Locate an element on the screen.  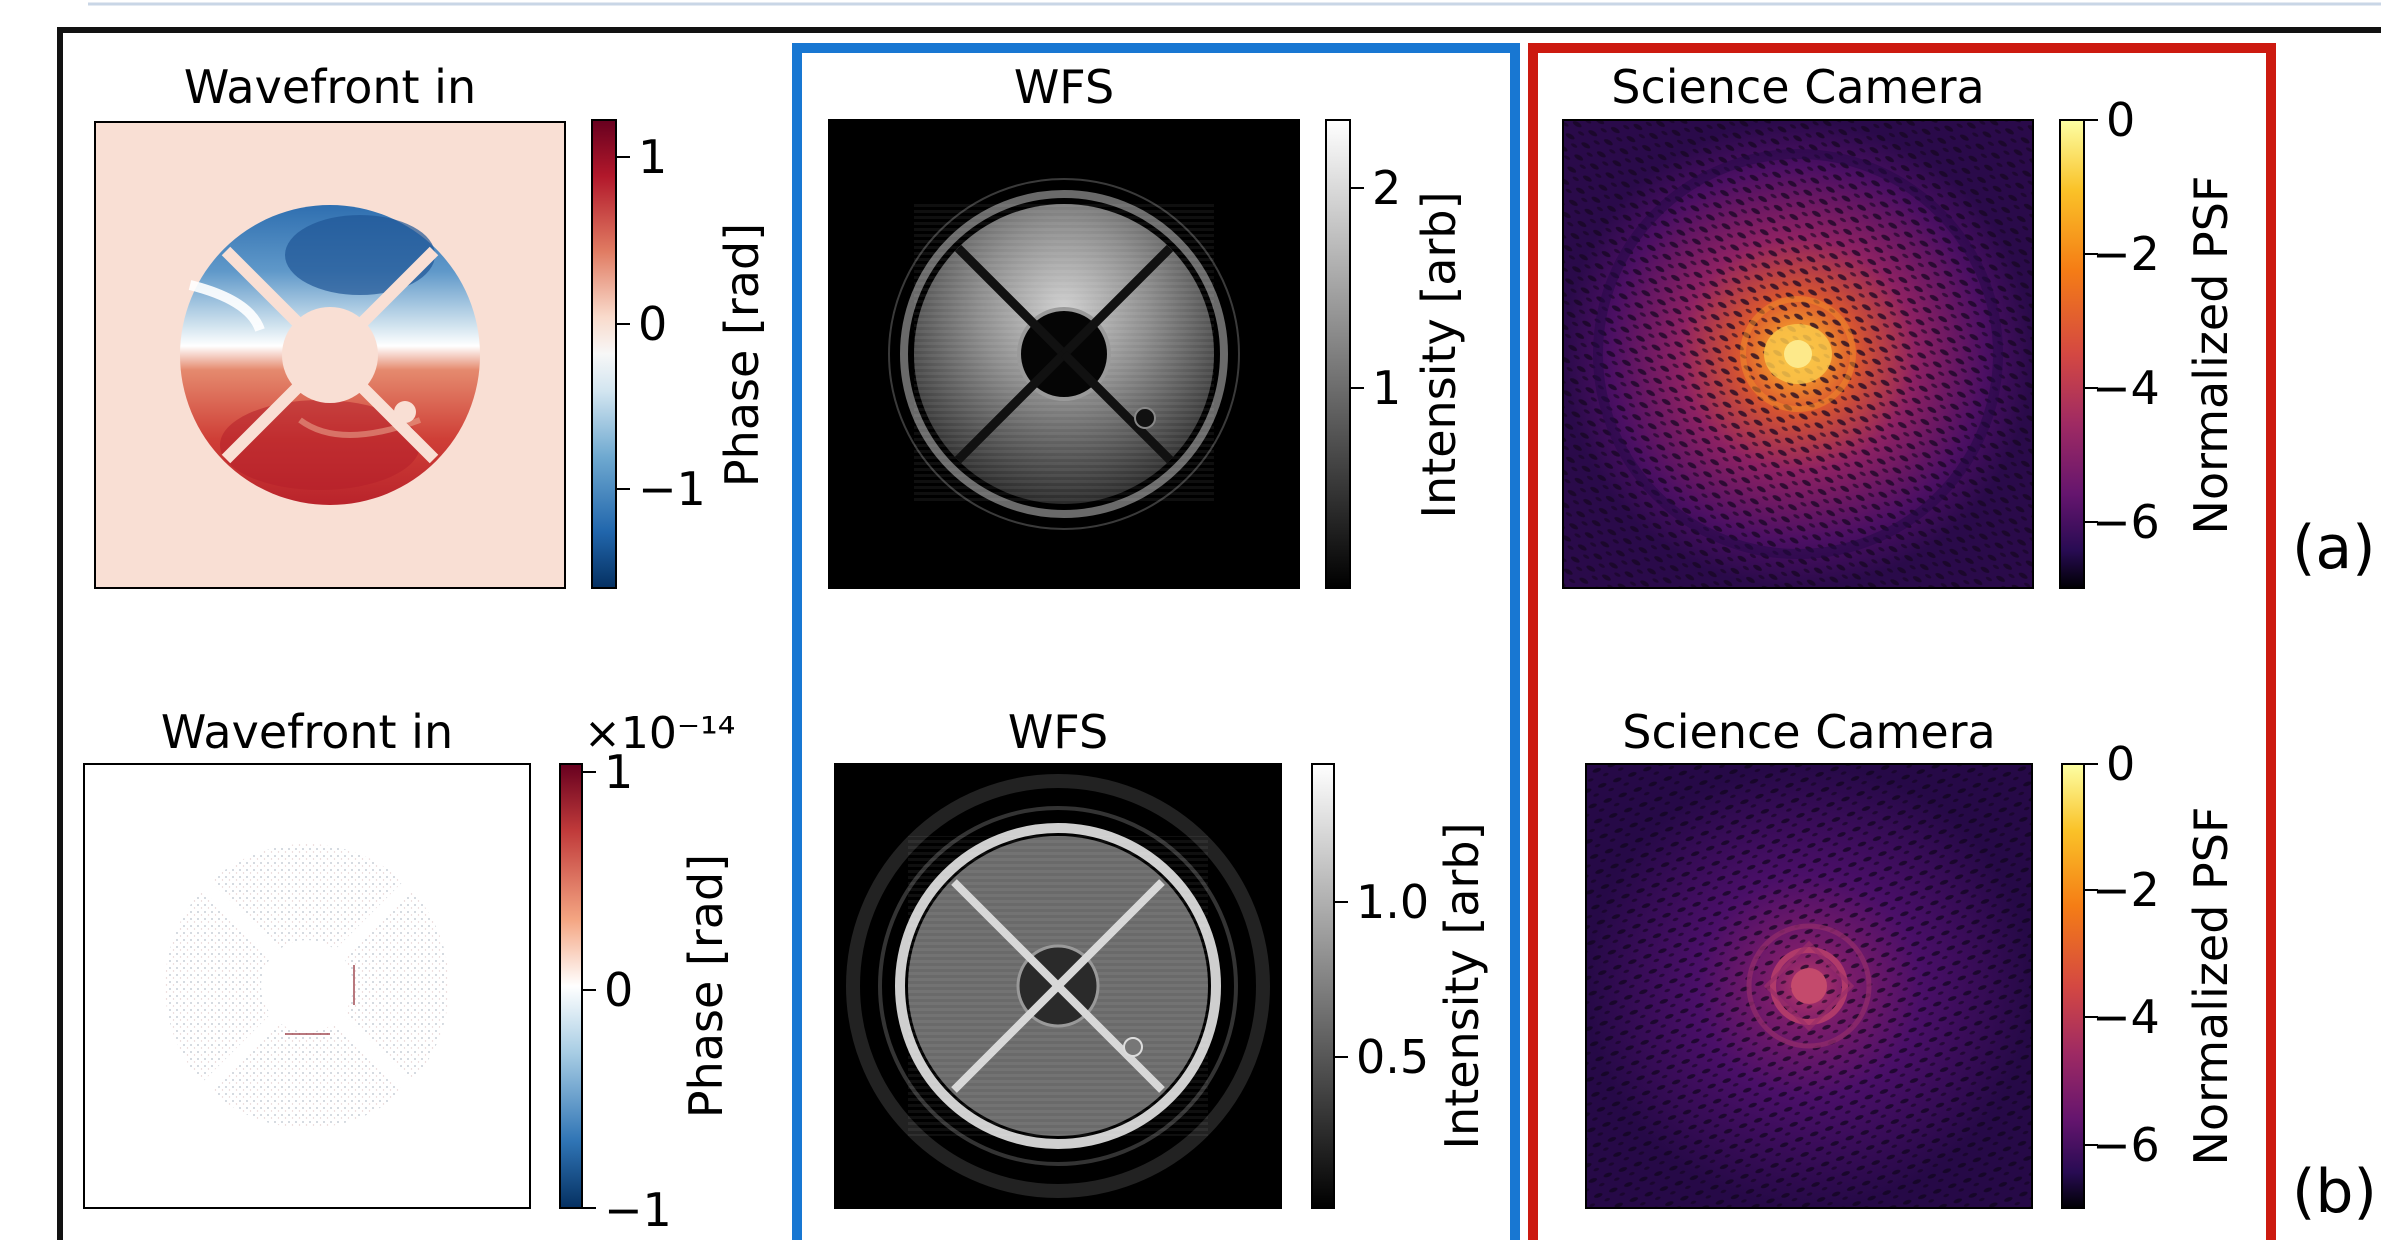
wavefront-tick-b-1: 0 is located at coordinates (618, 990).